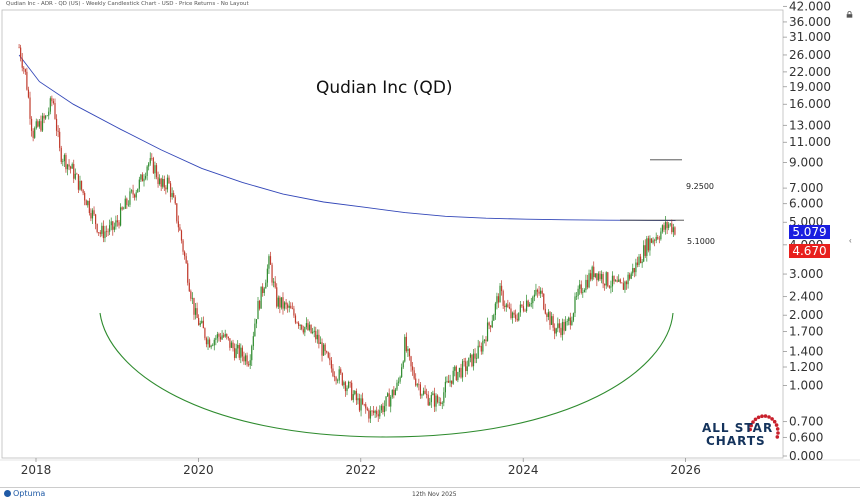 The height and width of the screenshot is (503, 860). I want to click on y-tick-label: 36.000, so click(810, 22).